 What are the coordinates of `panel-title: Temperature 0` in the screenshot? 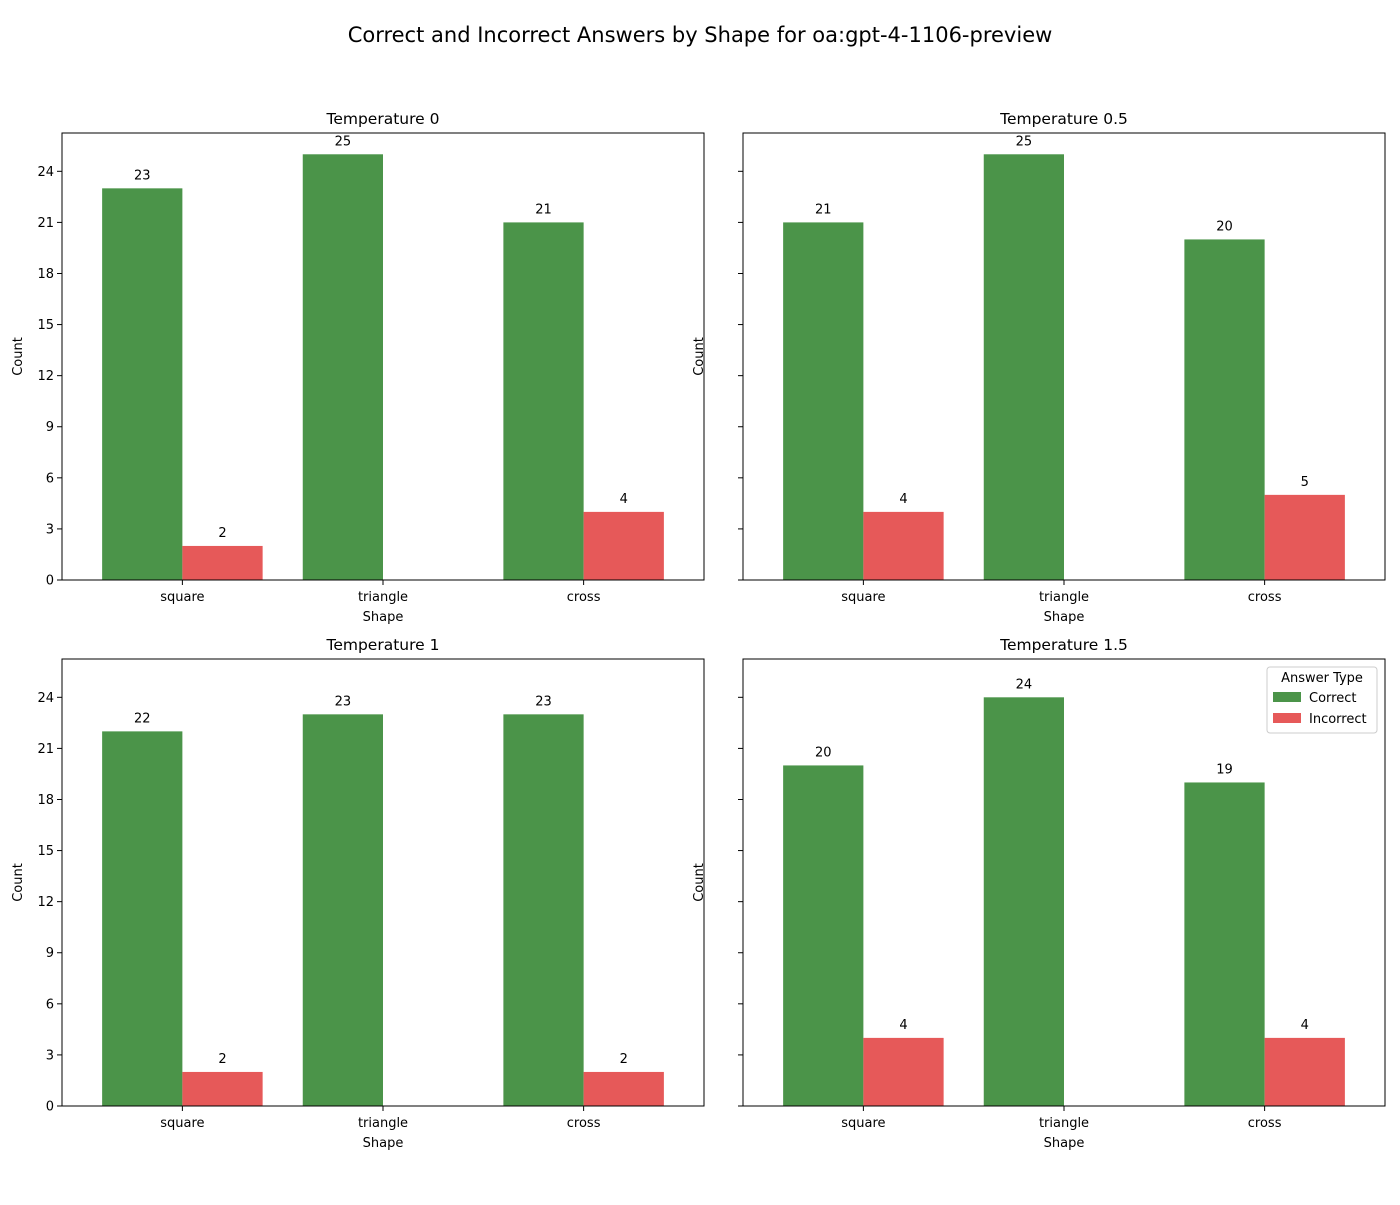 It's located at (383, 119).